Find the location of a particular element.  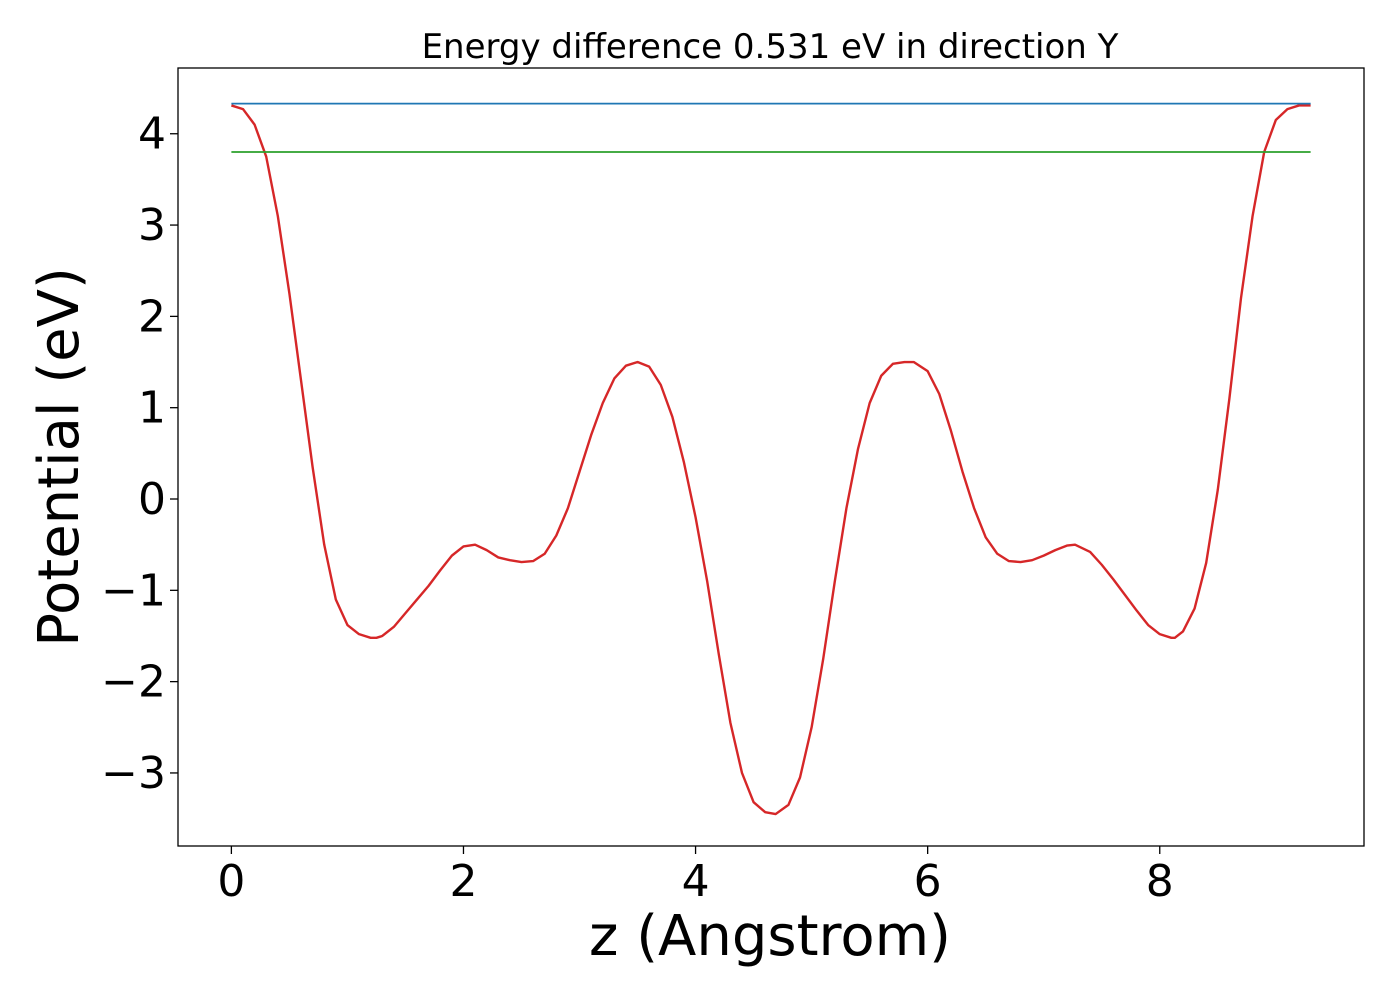

y-tick-label: 4 is located at coordinates (152, 134).